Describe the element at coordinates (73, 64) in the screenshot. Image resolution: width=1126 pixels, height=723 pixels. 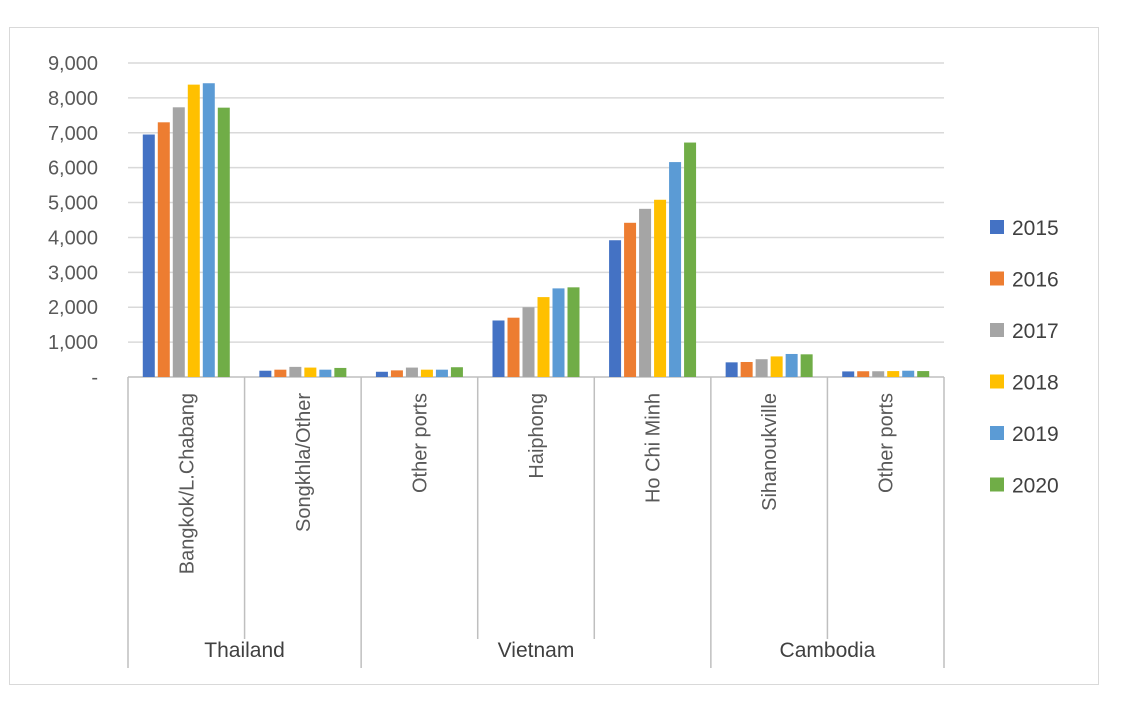
I see `y-tick-label: 9,000` at that location.